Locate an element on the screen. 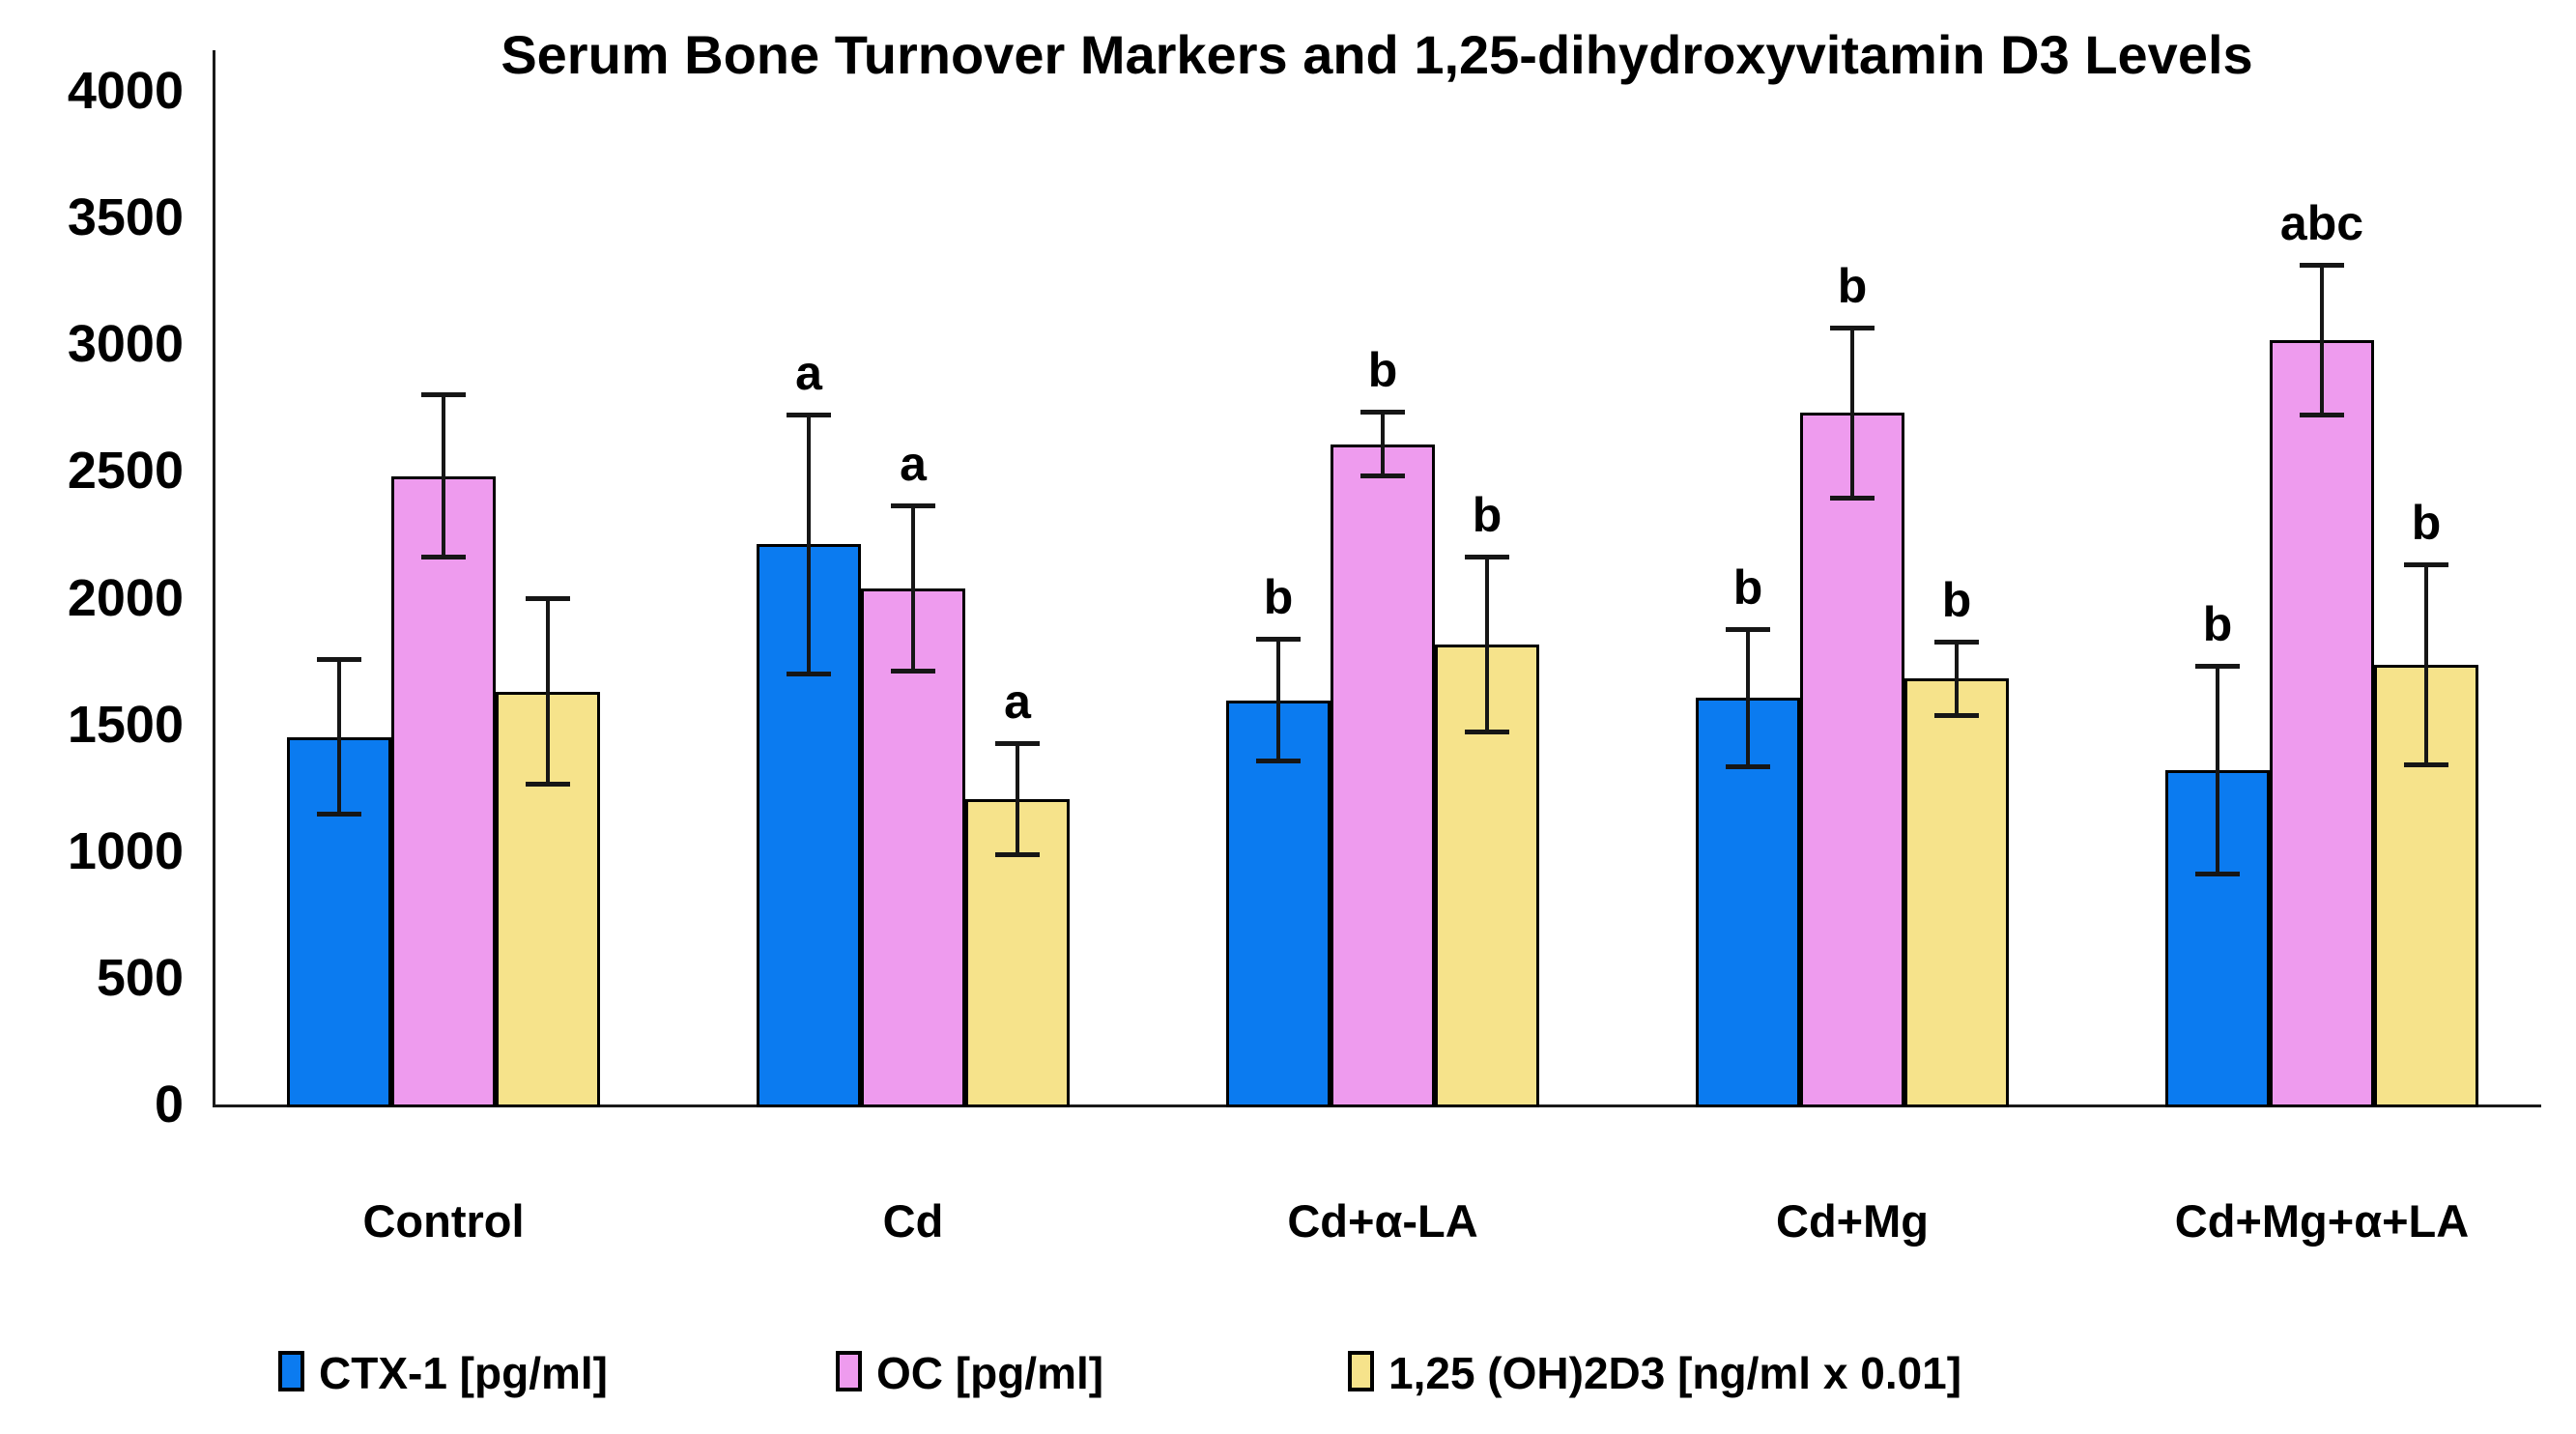 Image resolution: width=2576 pixels, height=1434 pixels. legend-label: OC [pg/ml] is located at coordinates (990, 1373).